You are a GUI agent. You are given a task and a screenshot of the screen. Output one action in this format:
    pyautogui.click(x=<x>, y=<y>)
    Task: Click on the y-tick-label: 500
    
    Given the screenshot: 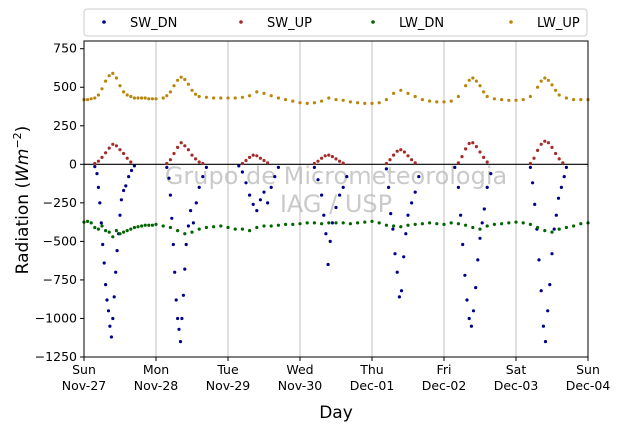 What is the action you would take?
    pyautogui.click(x=65, y=86)
    